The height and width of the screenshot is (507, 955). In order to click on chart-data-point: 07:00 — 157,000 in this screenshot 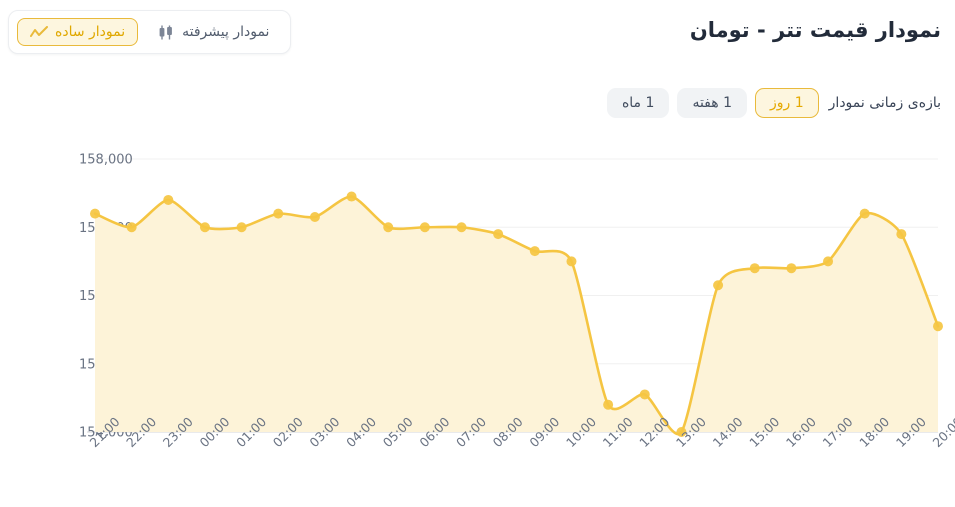, I will do `click(461, 227)`.